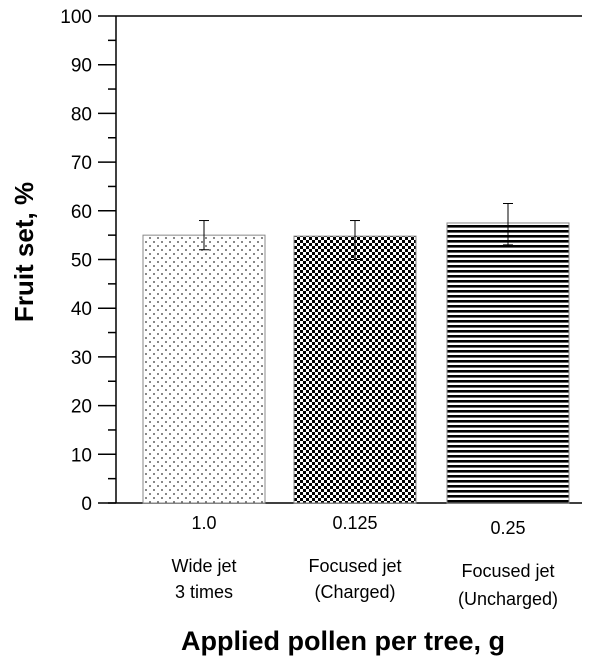 This screenshot has width=597, height=661. Describe the element at coordinates (507, 528) in the screenshot. I see `category-value-label: 0.25` at that location.